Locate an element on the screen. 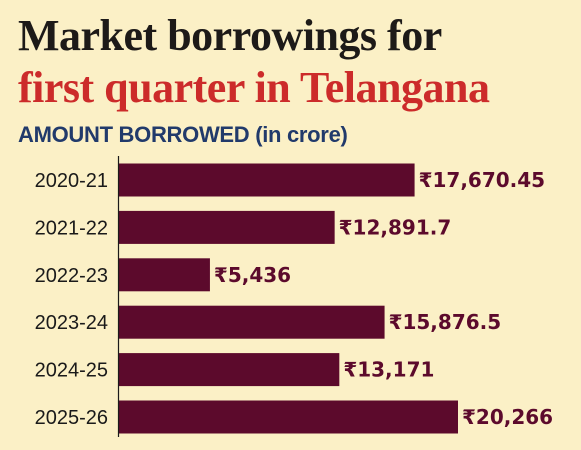 Image resolution: width=581 pixels, height=450 pixels. chart-title-line1: Market borrowings for is located at coordinates (230, 35).